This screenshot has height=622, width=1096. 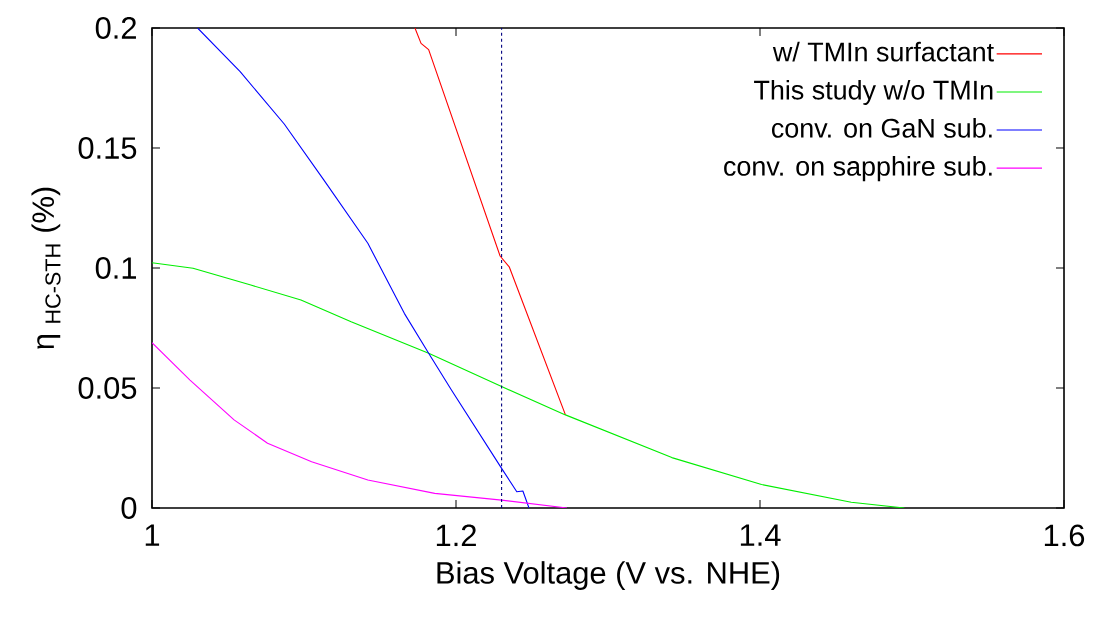 I want to click on x-tick-label: 1.6, so click(x=1064, y=535).